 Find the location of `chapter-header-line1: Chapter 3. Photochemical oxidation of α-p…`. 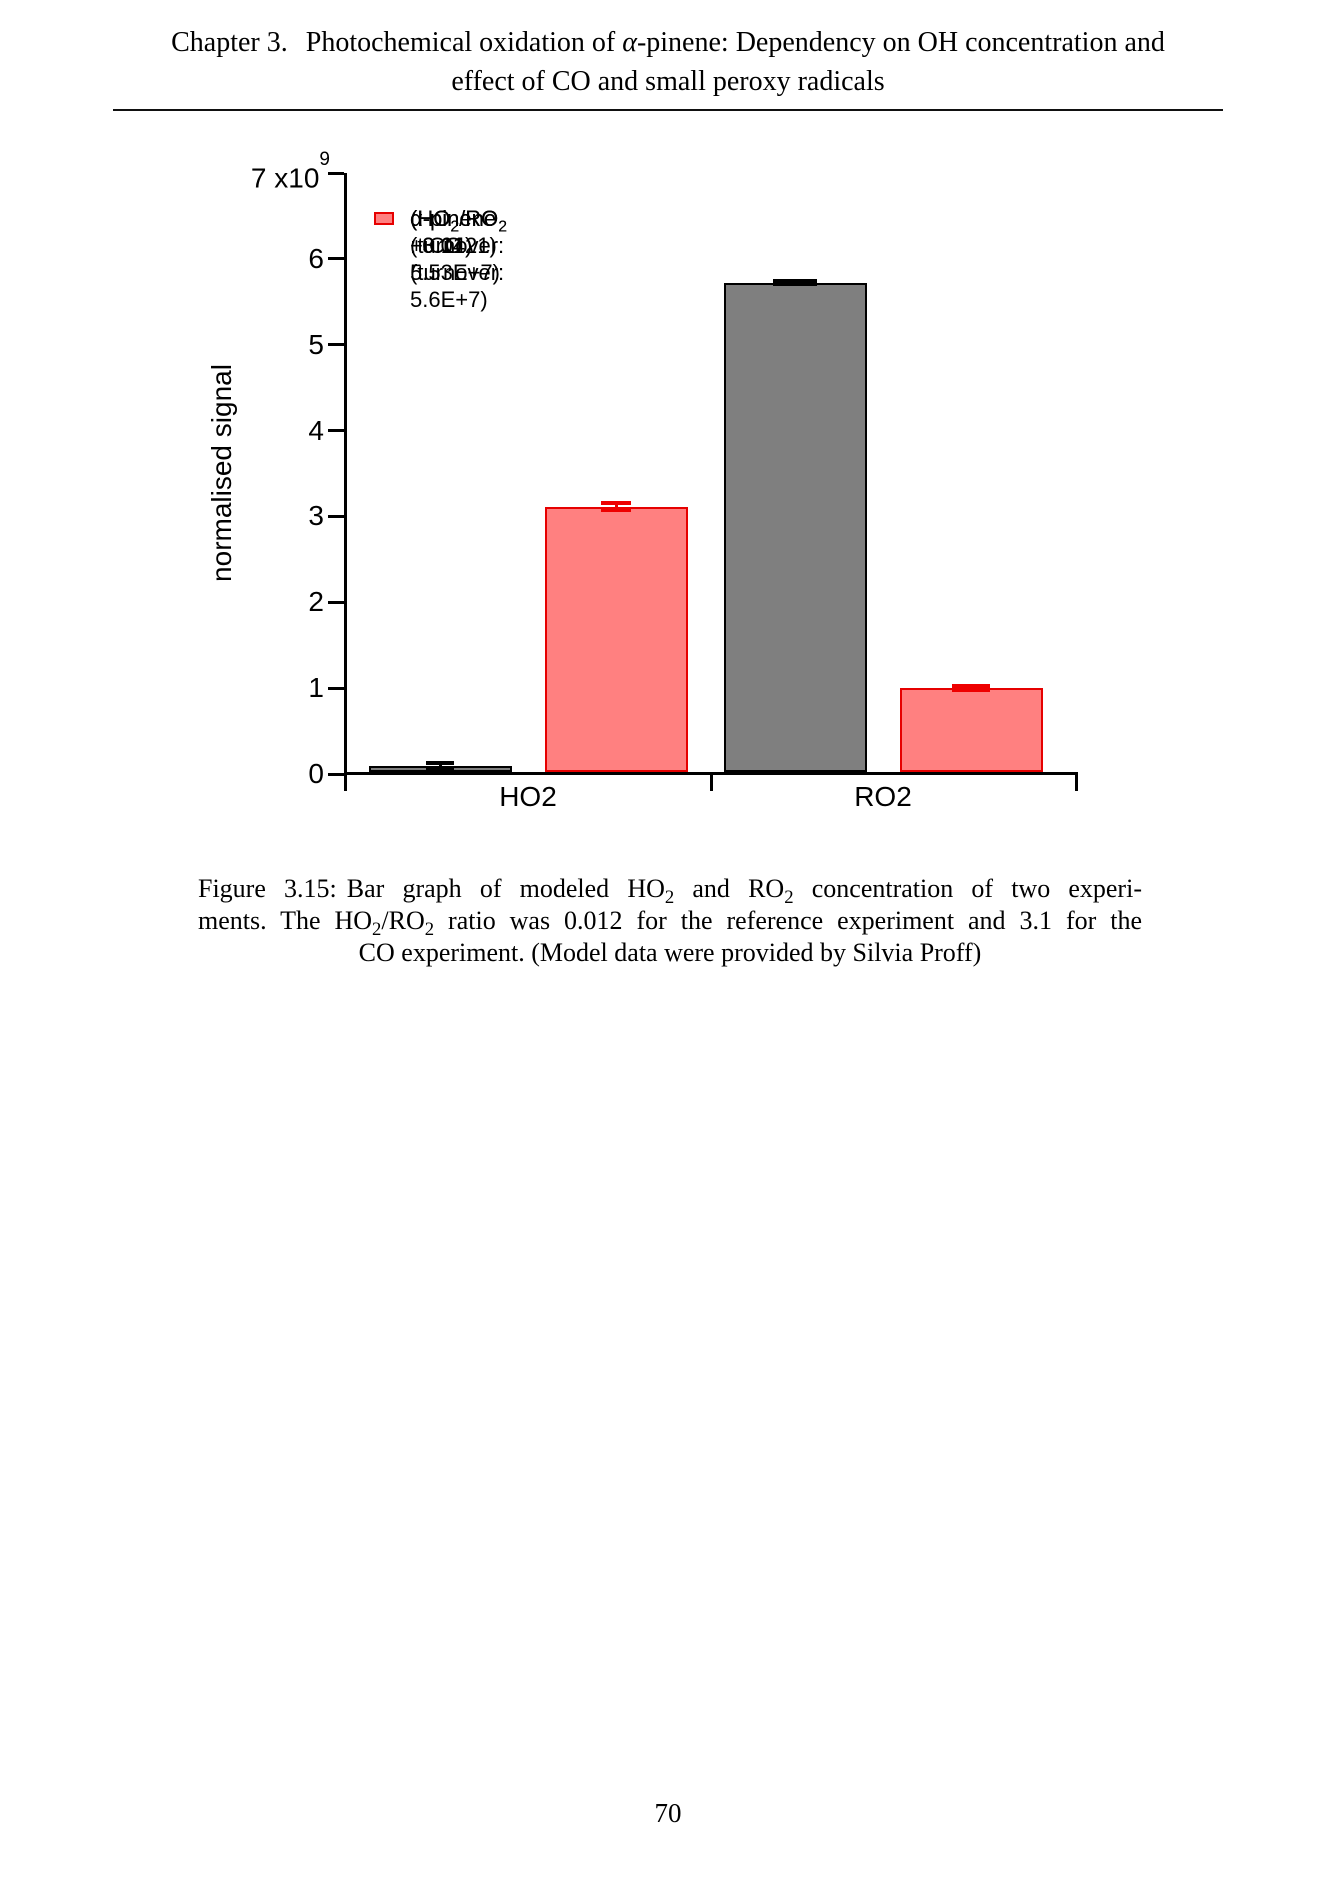

chapter-header-line1: Chapter 3. Photochemical oxidation of α-p… is located at coordinates (668, 43).